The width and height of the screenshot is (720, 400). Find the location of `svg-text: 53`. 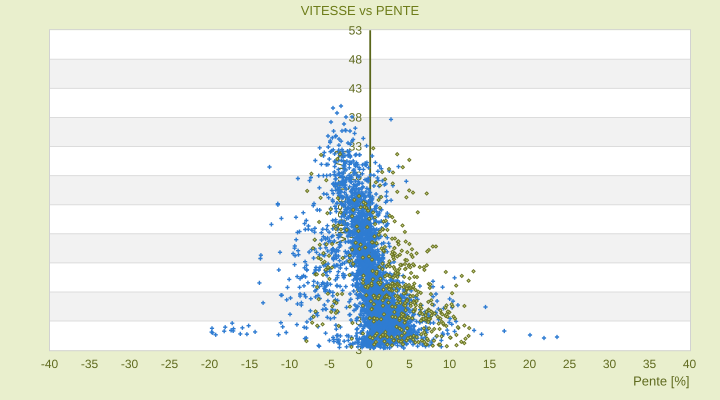

svg-text: 53 is located at coordinates (356, 30).